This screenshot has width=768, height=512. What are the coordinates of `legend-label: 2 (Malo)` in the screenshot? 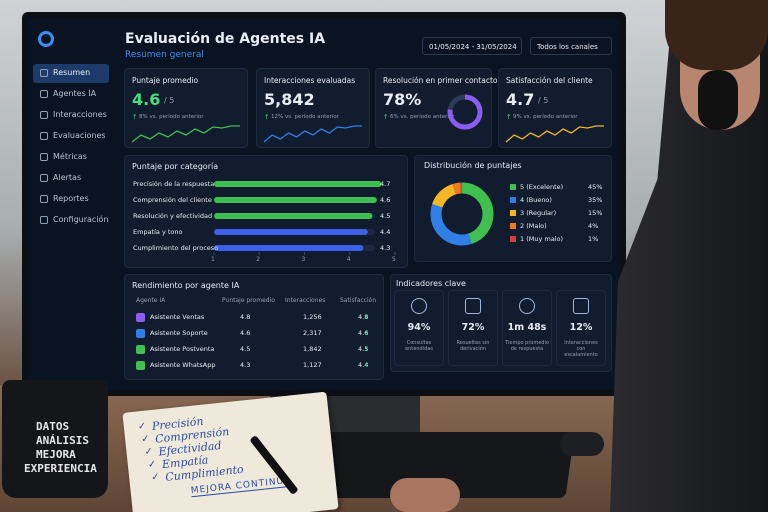 It's located at (533, 226).